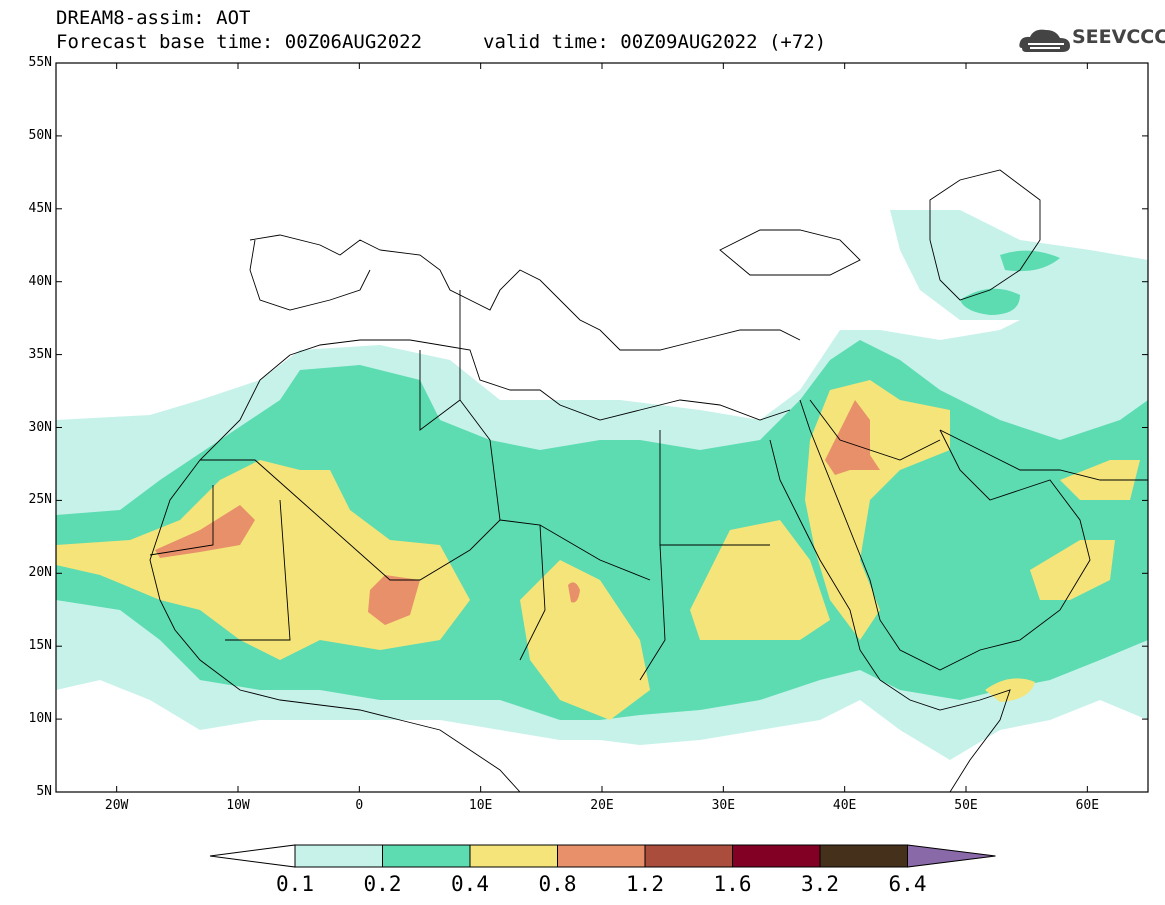  I want to click on aot-contour-0.4-sudan, so click(760, 580).